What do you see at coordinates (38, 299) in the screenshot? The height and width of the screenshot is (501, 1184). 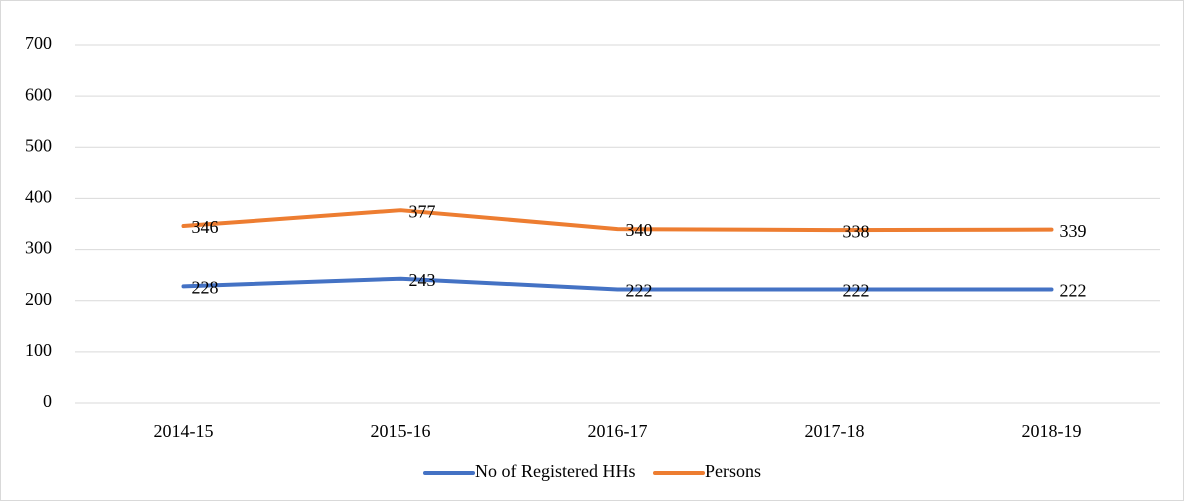 I see `y-tick-label: 200` at bounding box center [38, 299].